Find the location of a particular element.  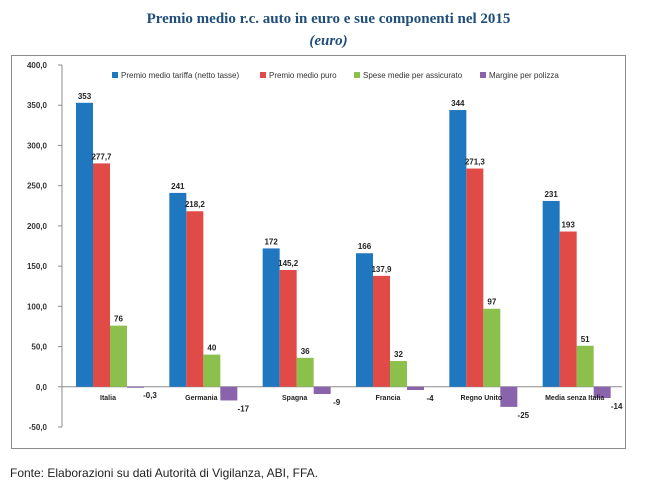

x-tick-label: Spagna is located at coordinates (294, 398).